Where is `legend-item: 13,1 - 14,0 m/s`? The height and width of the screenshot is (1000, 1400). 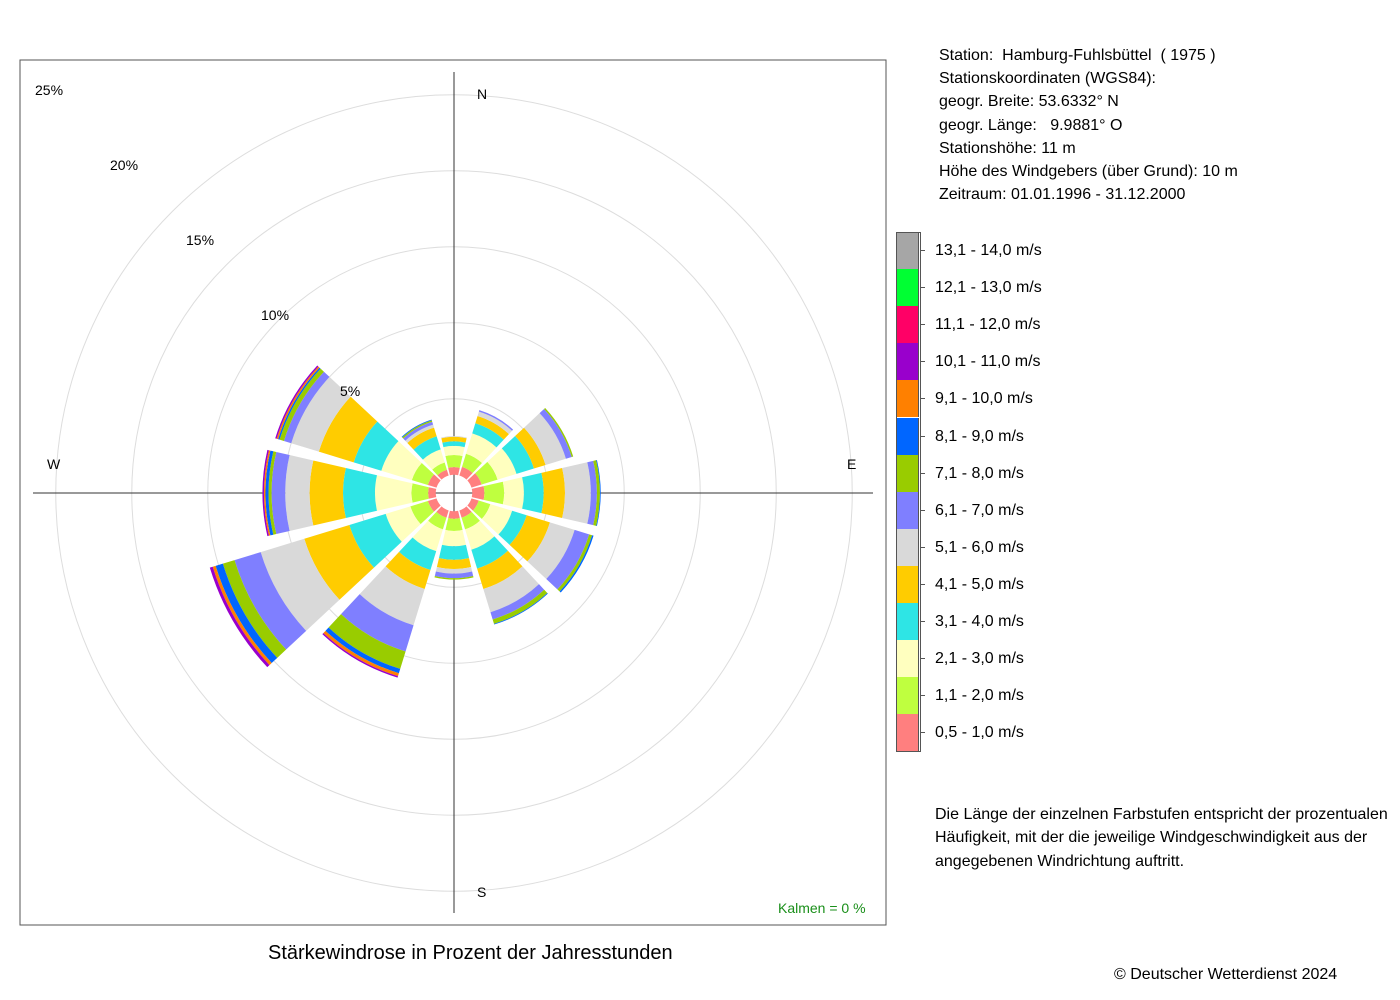
legend-item: 13,1 - 14,0 m/s is located at coordinates (976, 250).